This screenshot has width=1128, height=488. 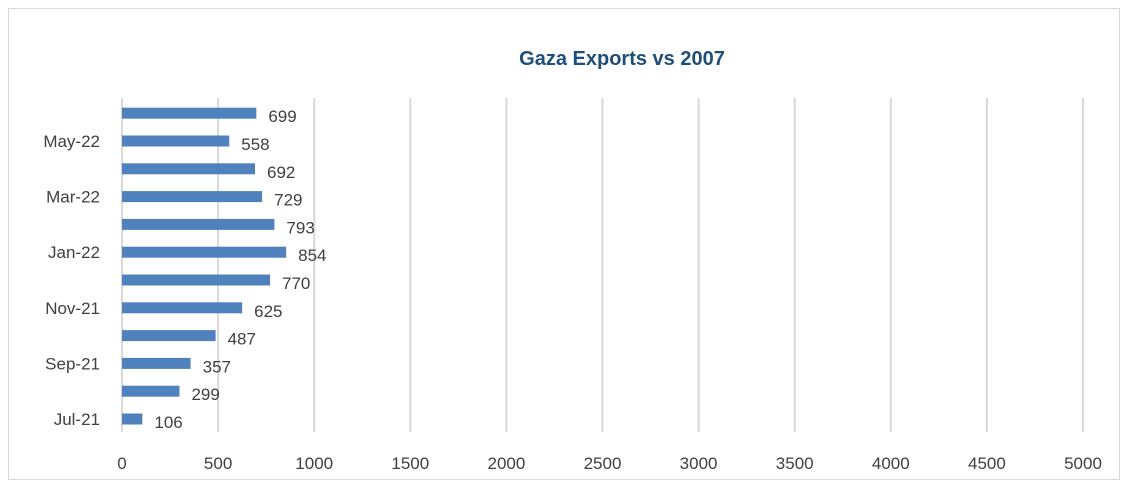 I want to click on x-tick-label: 3000, so click(x=699, y=463).